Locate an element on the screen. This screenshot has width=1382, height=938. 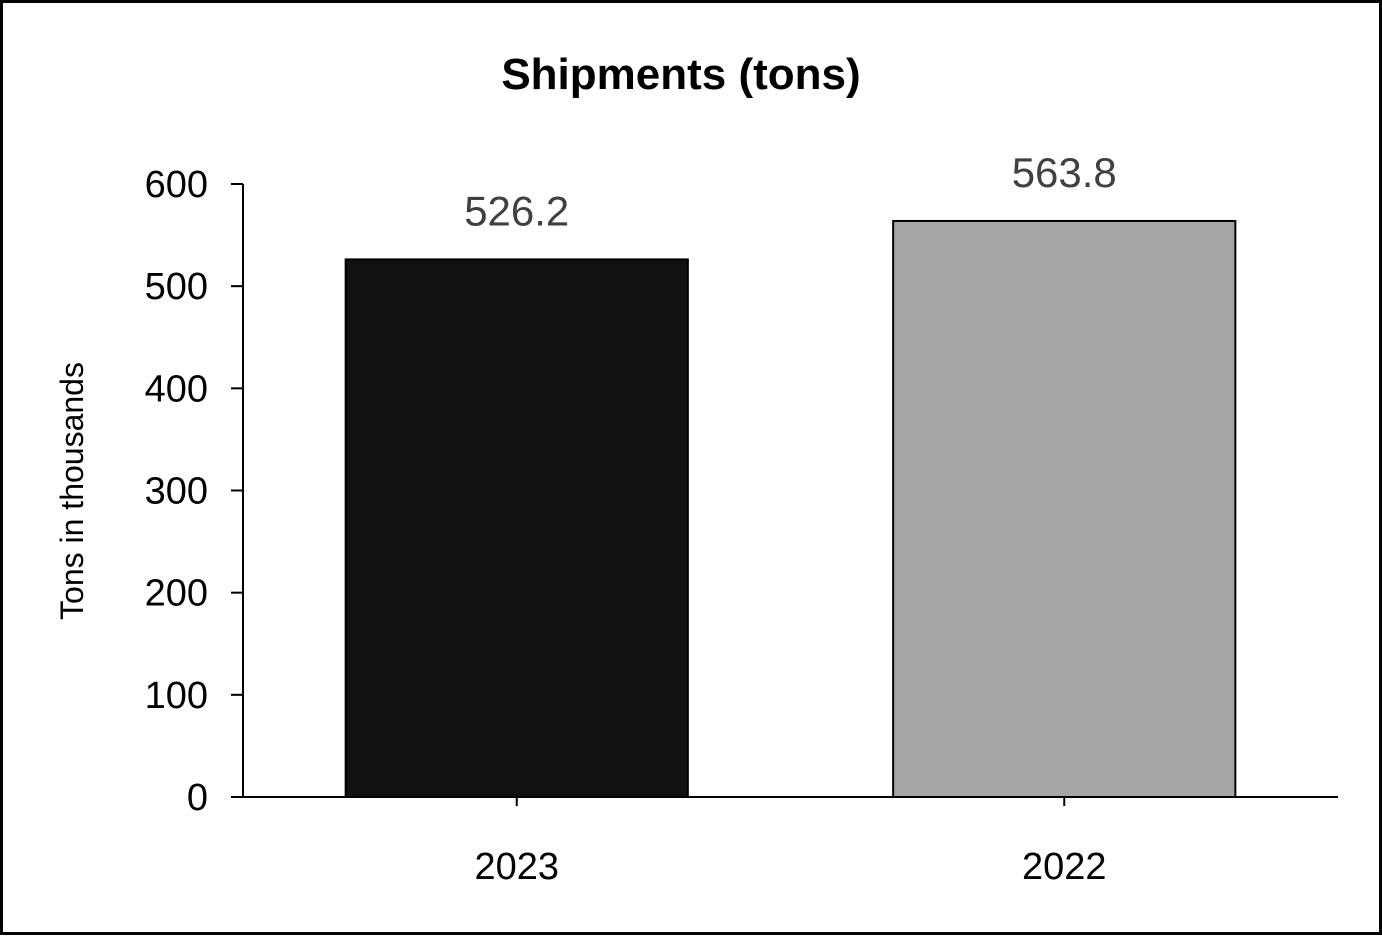
y-tick-label: 500 is located at coordinates (176, 287).